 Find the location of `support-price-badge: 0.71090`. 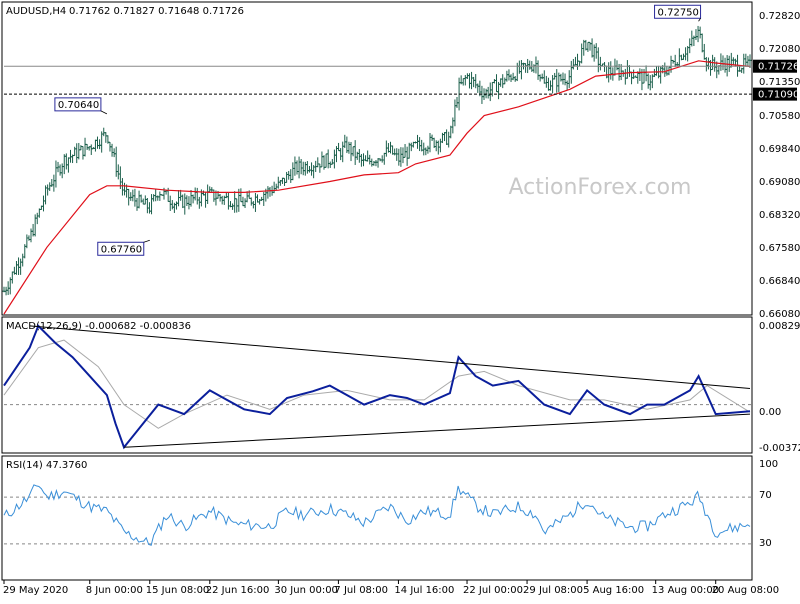

support-price-badge: 0.71090 is located at coordinates (776, 94).